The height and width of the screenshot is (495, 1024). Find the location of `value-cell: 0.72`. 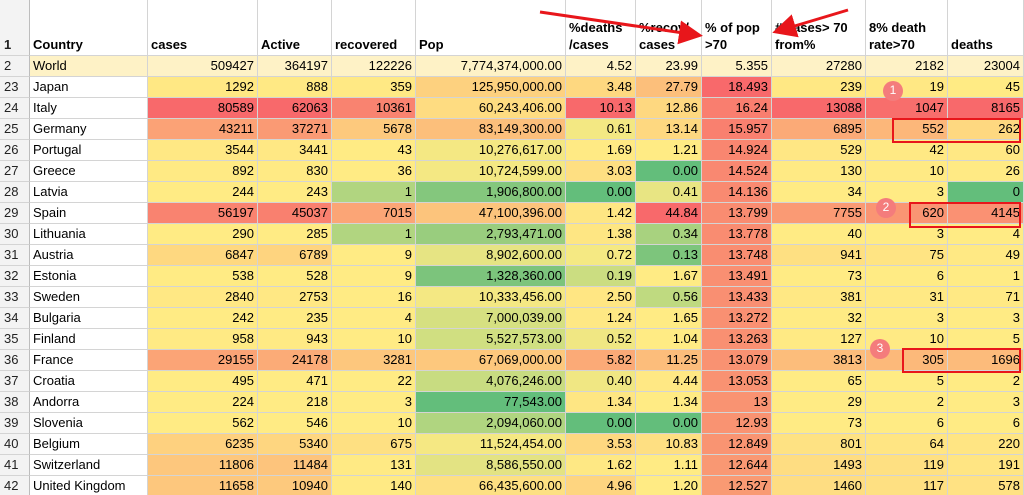

value-cell: 0.72 is located at coordinates (601, 255).